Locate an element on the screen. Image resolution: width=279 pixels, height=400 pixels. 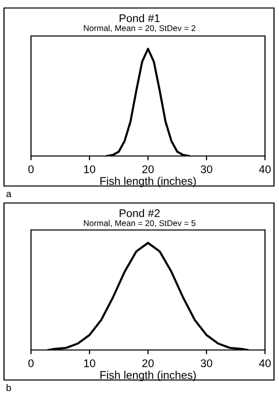
text: b is located at coordinates (8, 388).